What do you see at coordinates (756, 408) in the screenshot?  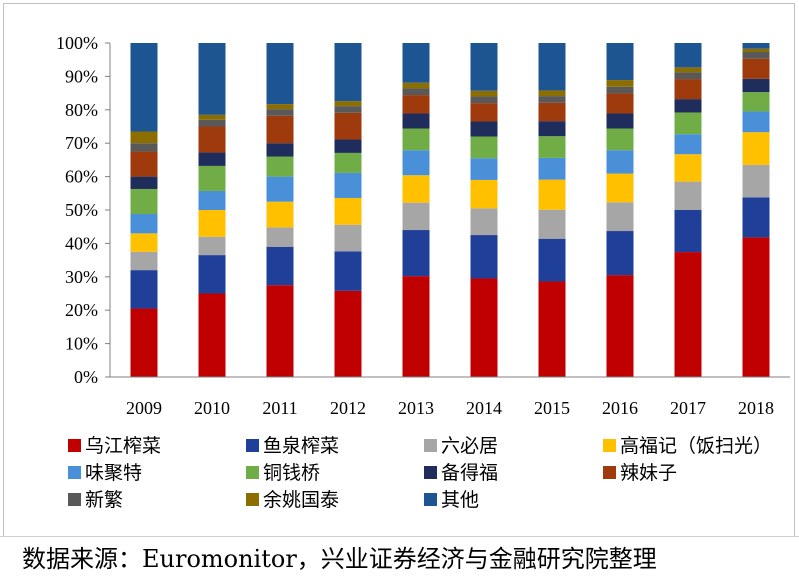 I see `x-tick-label: 2018` at bounding box center [756, 408].